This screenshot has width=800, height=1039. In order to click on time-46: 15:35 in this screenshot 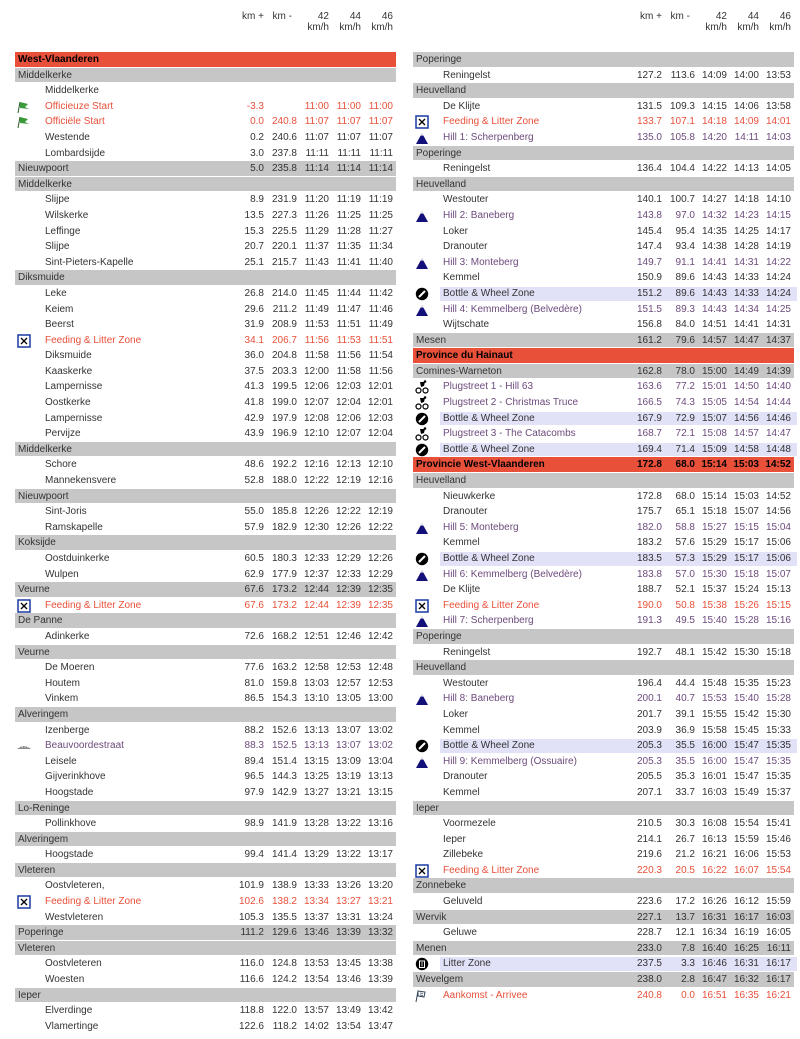, I will do `click(778, 761)`.